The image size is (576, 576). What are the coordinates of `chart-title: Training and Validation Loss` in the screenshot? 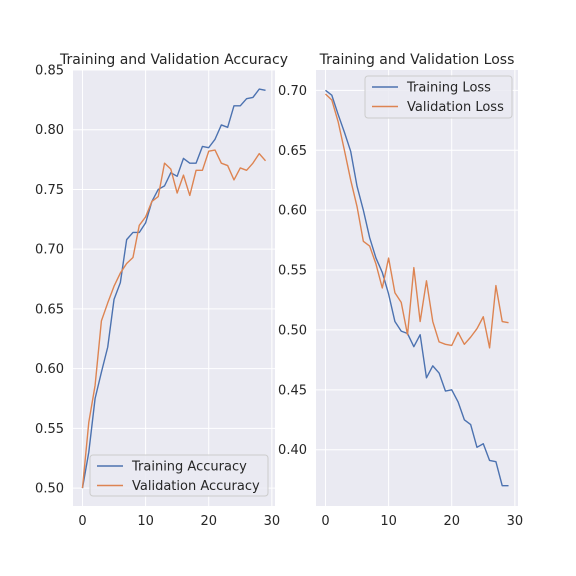 It's located at (417, 60).